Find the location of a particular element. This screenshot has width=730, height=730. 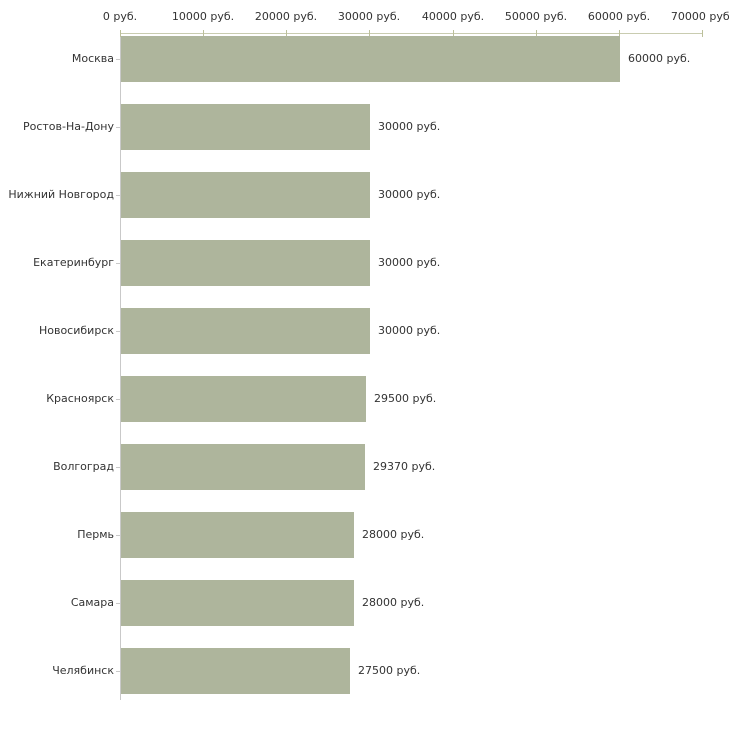

category-label: Ростов-На-Дону is located at coordinates (68, 126).